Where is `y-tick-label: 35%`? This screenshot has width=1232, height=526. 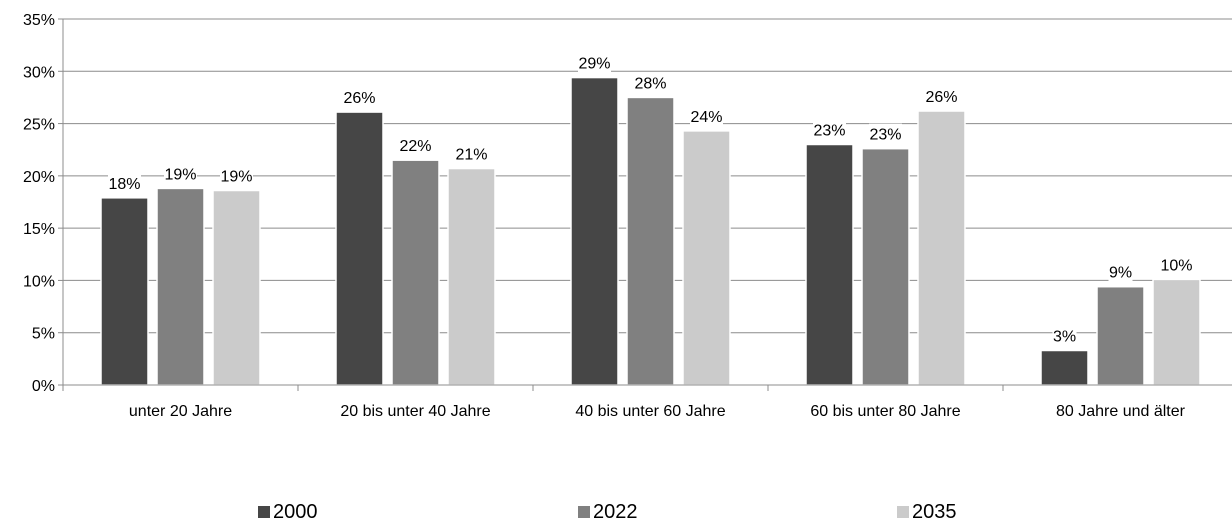 y-tick-label: 35% is located at coordinates (39, 20).